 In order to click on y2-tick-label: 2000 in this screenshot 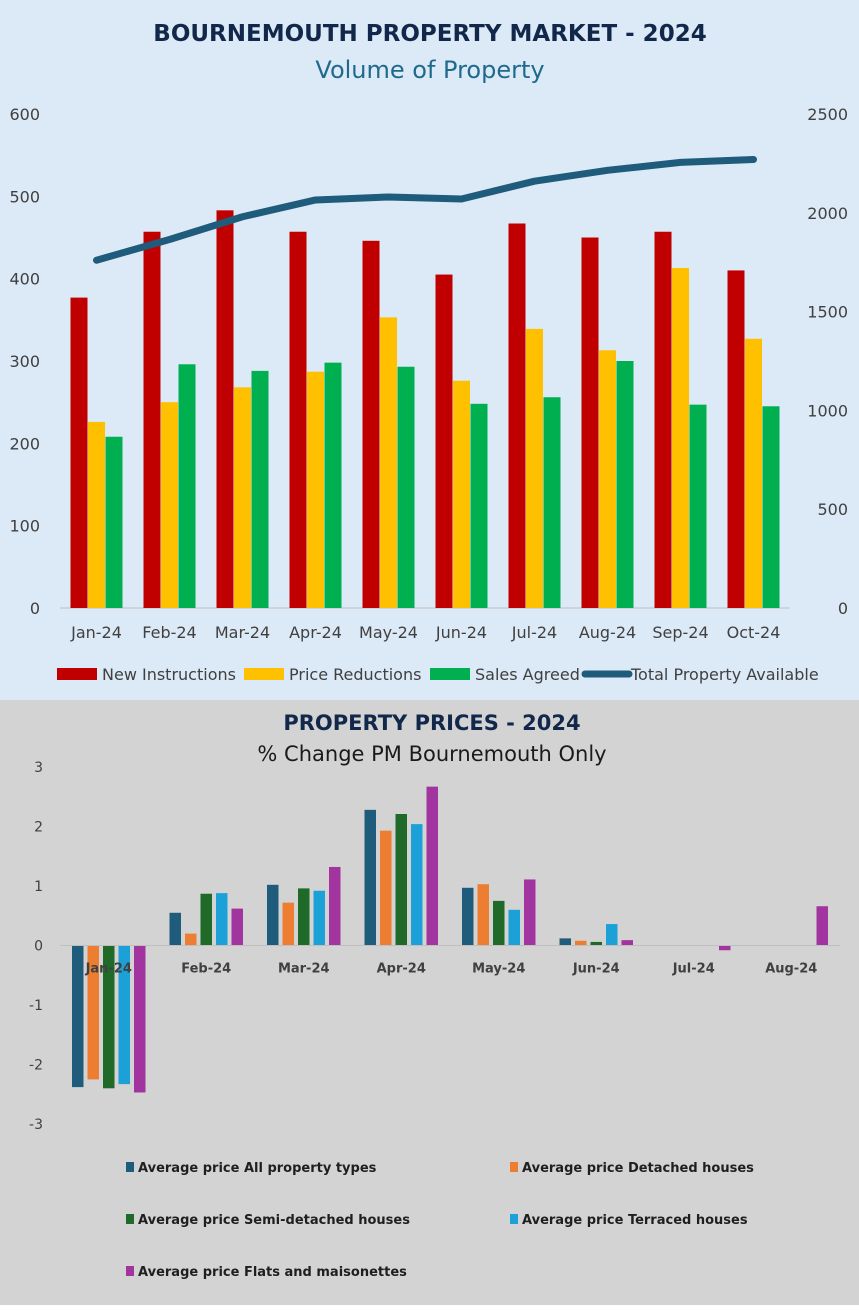, I will do `click(827, 213)`.